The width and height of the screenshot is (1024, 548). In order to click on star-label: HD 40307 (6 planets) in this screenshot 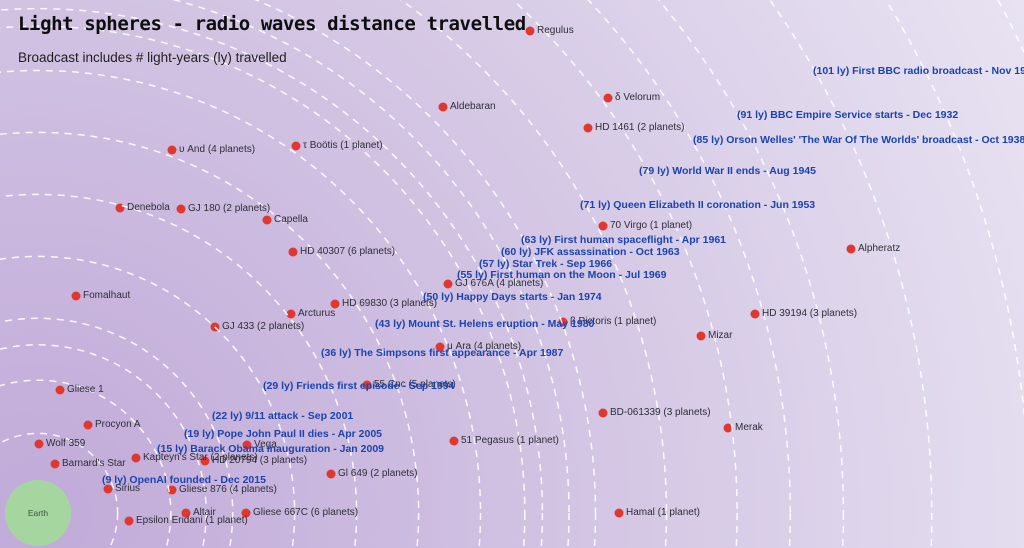, I will do `click(348, 251)`.